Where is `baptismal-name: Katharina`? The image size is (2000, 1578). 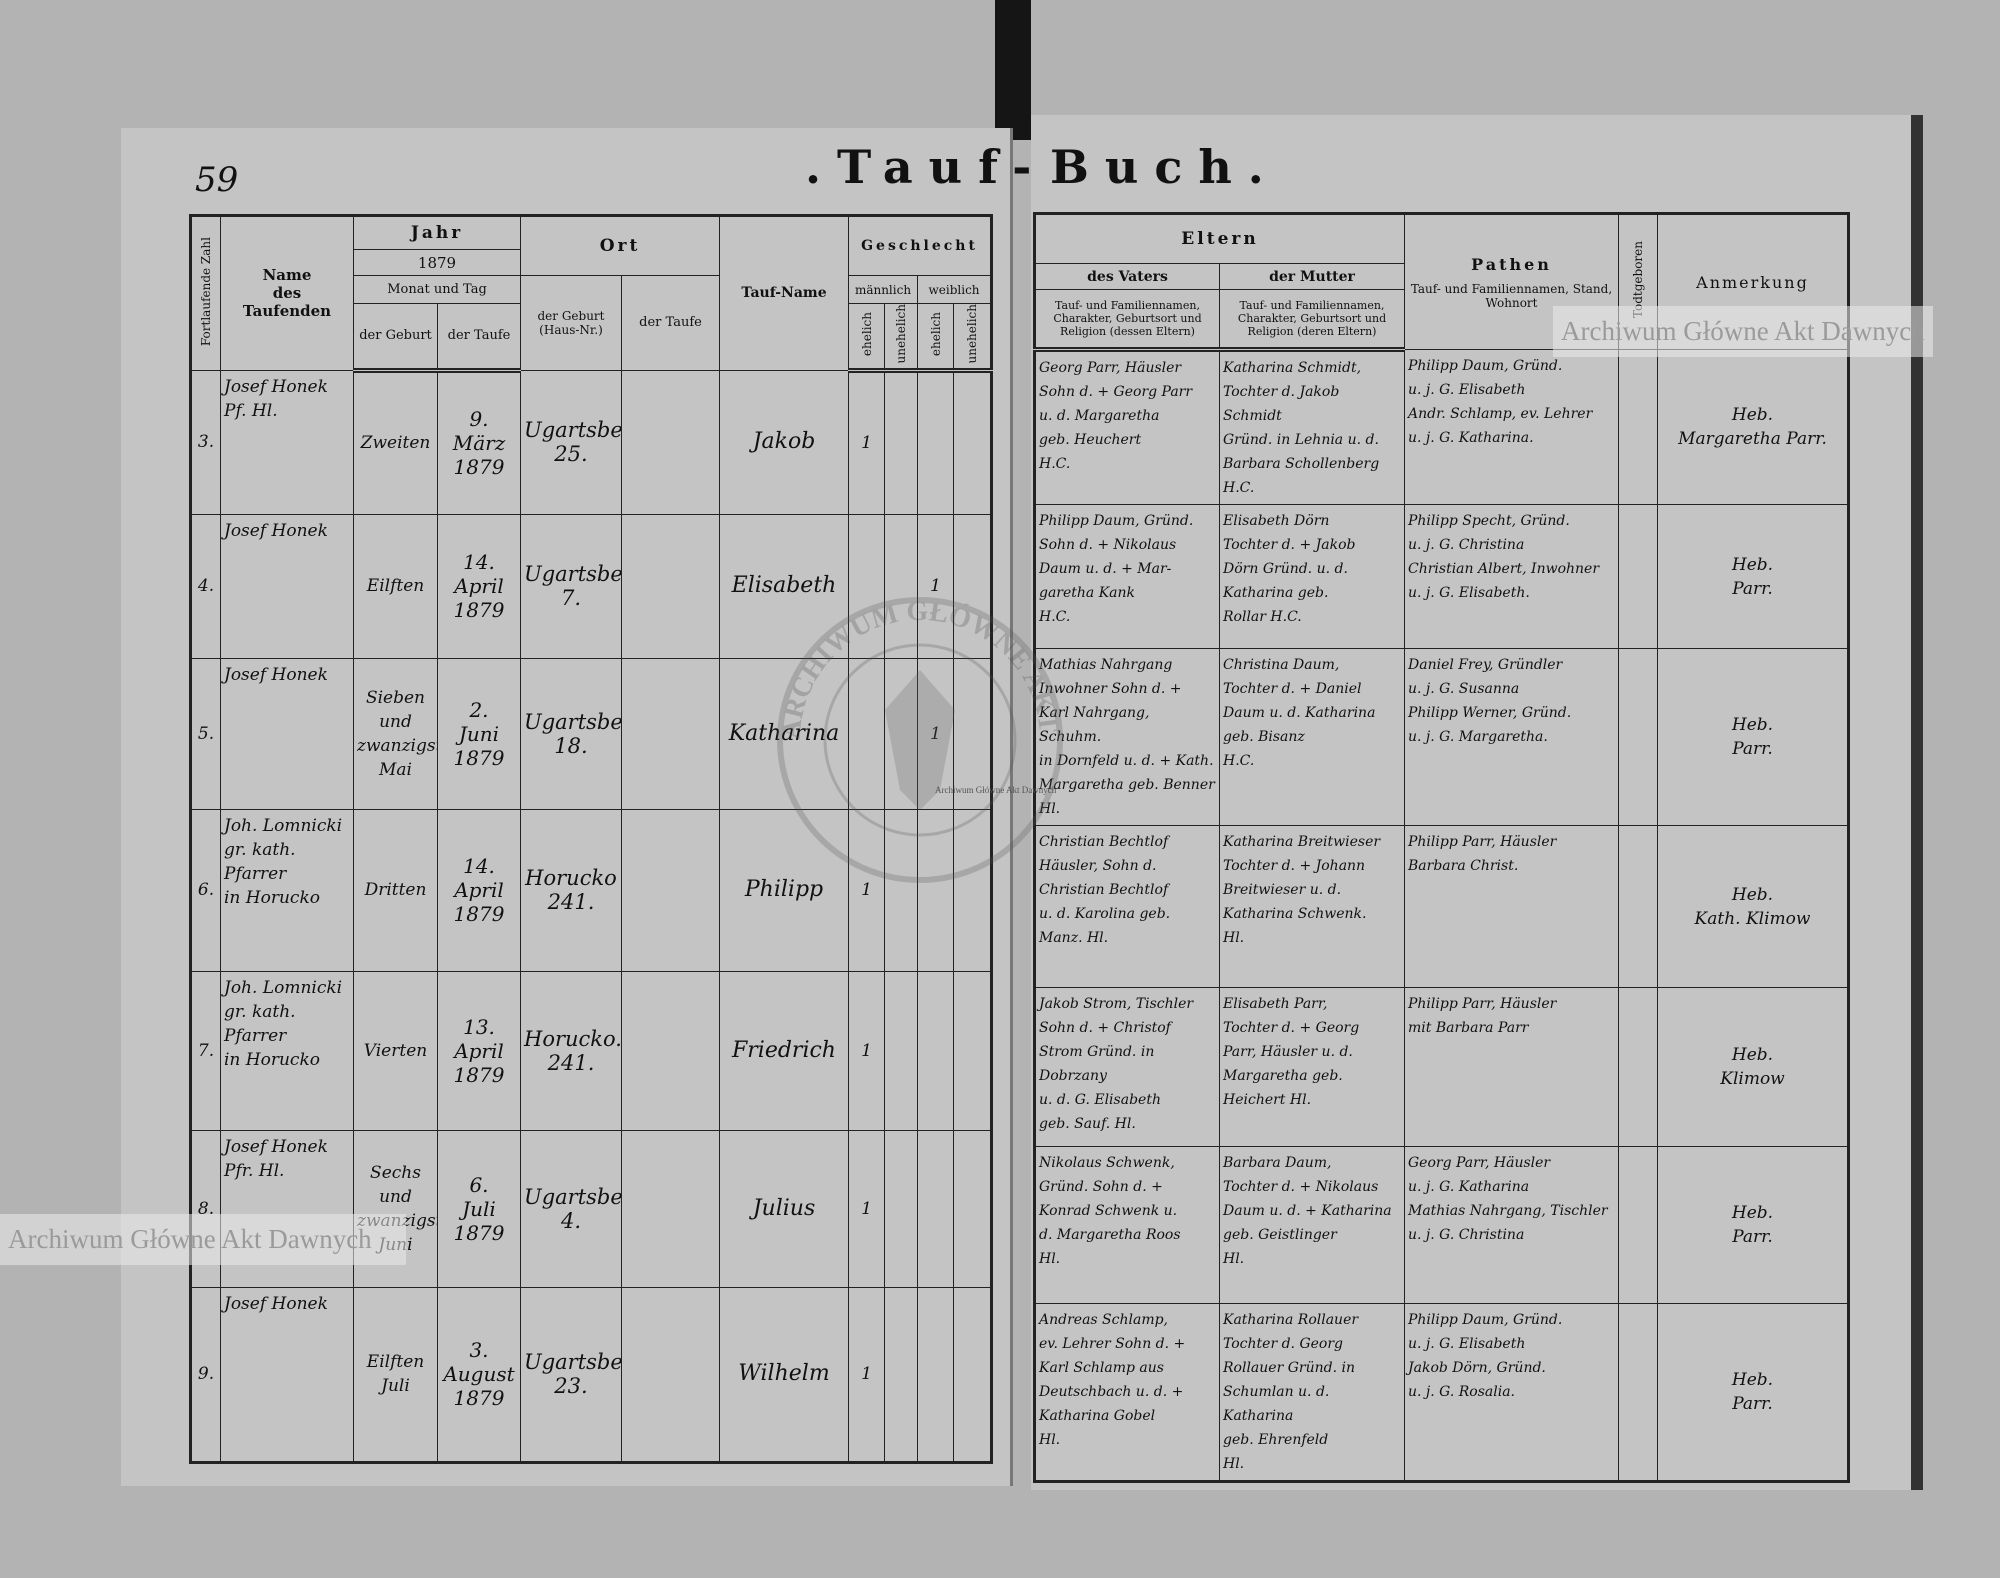 baptismal-name: Katharina is located at coordinates (784, 733).